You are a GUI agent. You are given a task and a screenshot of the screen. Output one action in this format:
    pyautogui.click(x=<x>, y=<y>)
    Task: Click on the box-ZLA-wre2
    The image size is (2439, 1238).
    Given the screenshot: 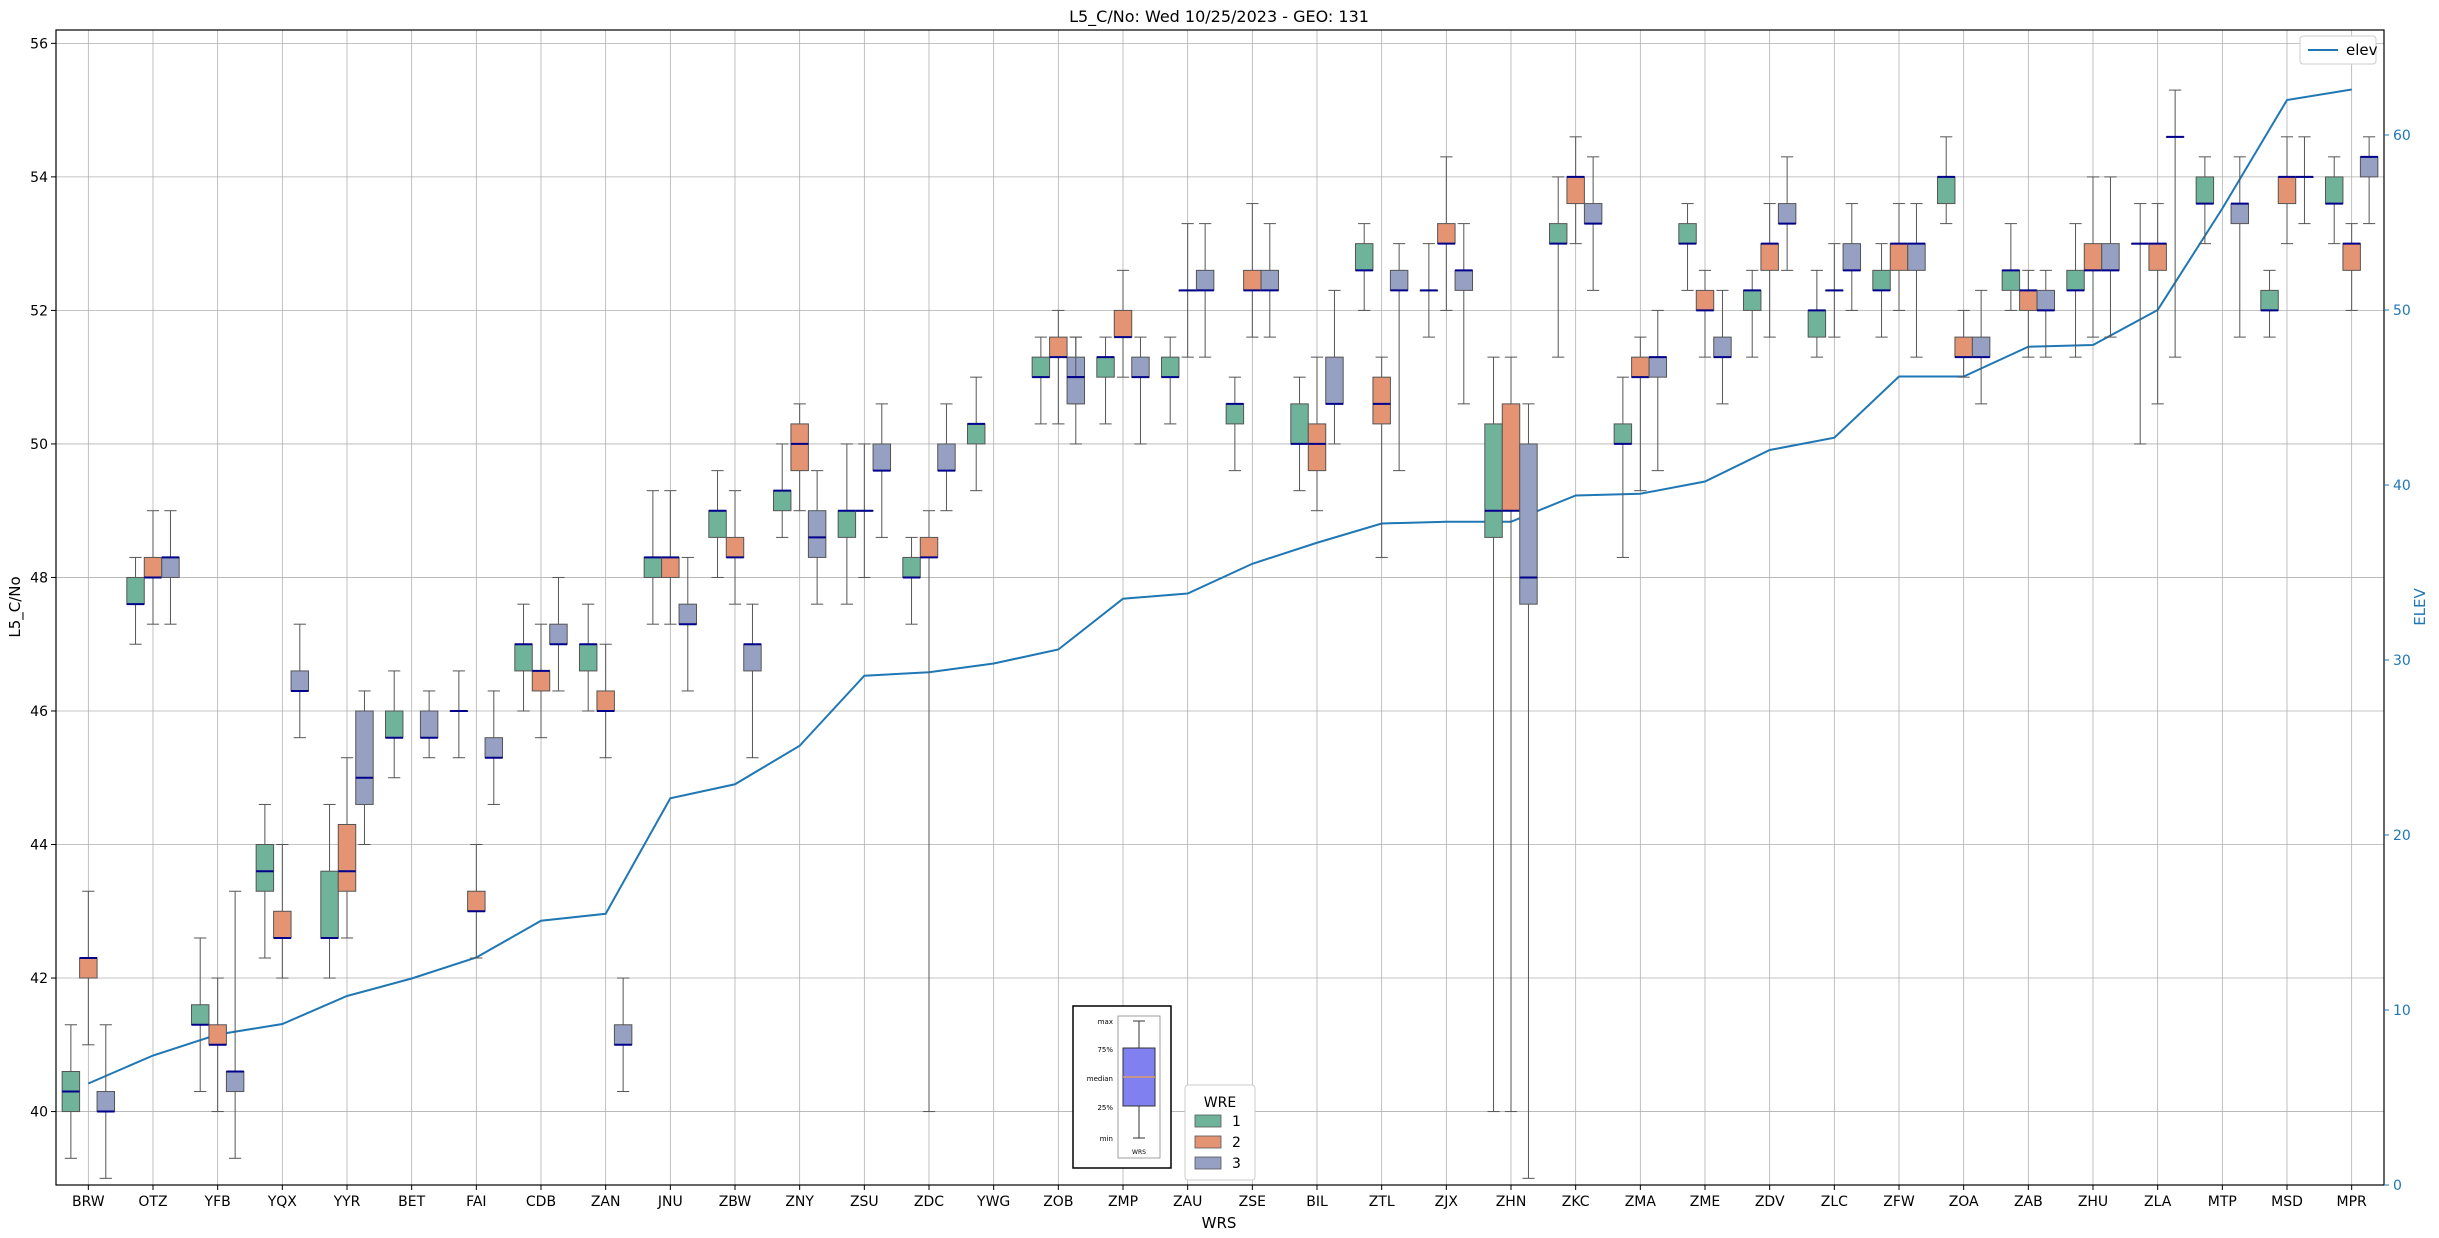 What is the action you would take?
    pyautogui.click(x=2157, y=304)
    